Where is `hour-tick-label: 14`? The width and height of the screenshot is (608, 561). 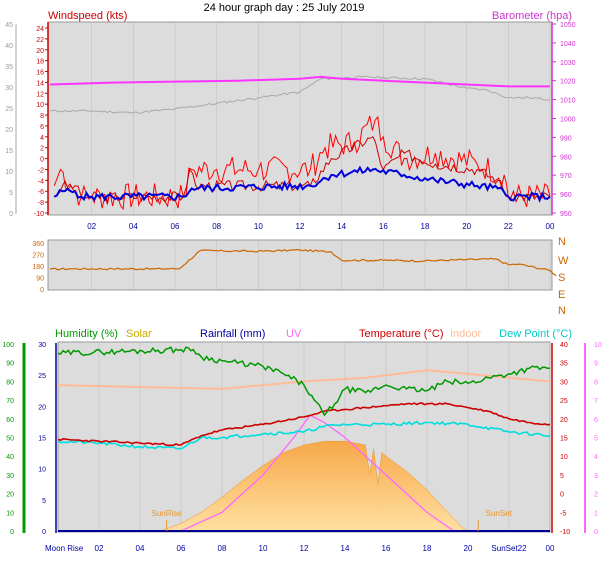
hour-tick-label: 14 is located at coordinates (341, 226).